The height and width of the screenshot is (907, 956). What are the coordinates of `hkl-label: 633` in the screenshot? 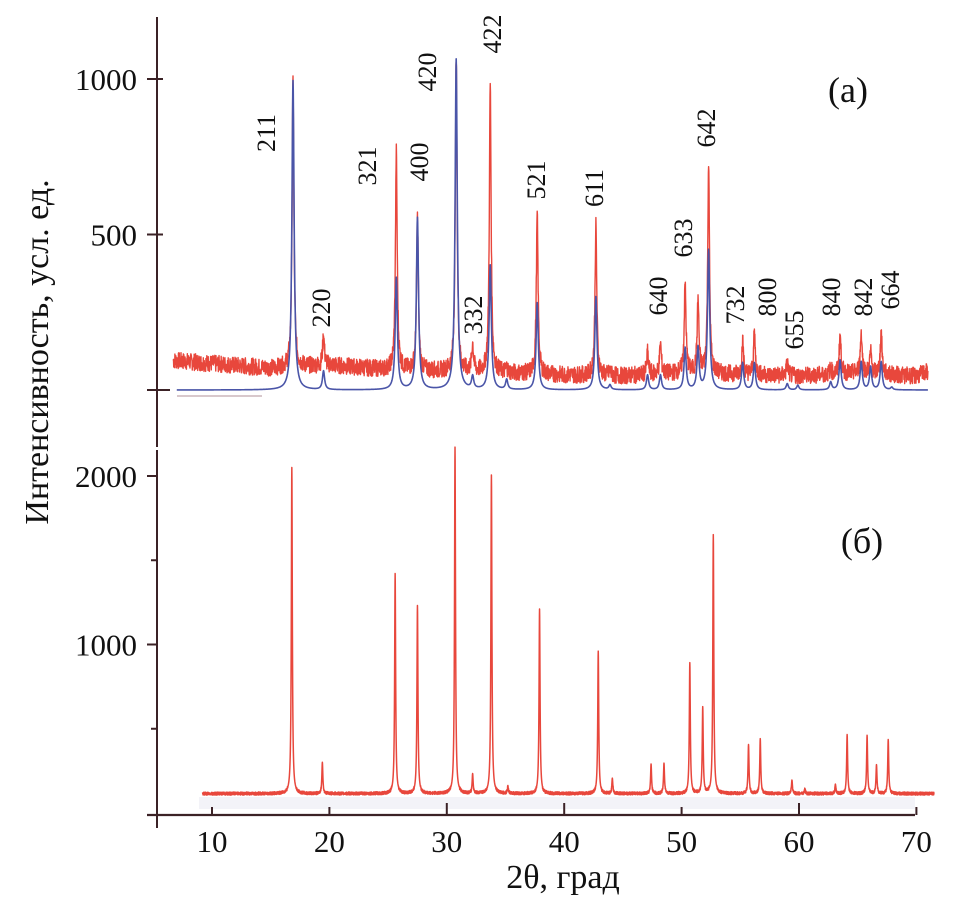 It's located at (683, 238).